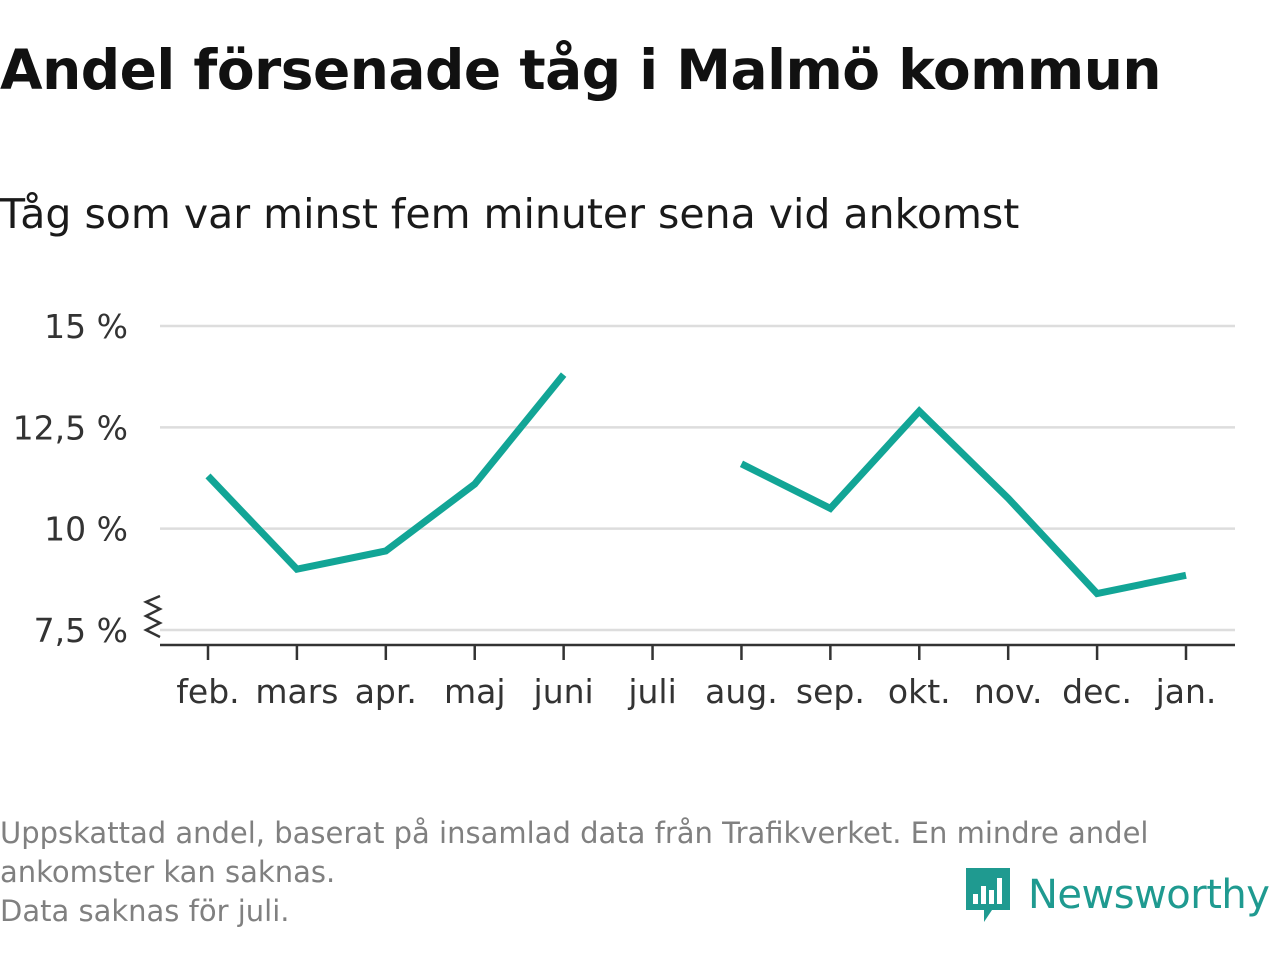  What do you see at coordinates (1097, 691) in the screenshot?
I see `x-tick-label: dec.` at bounding box center [1097, 691].